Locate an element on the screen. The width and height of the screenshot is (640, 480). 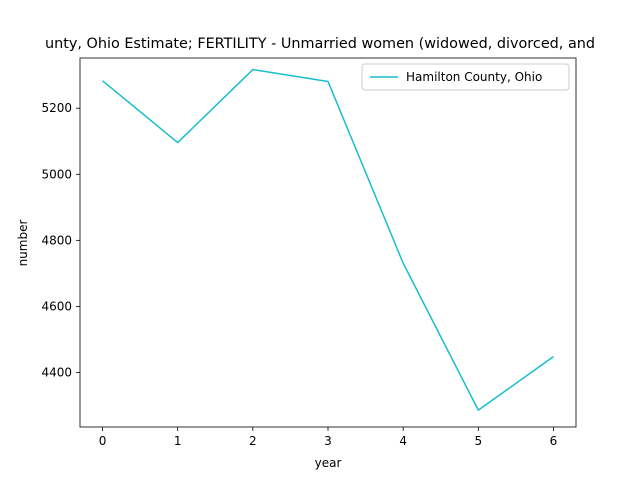
legend-box is located at coordinates (465, 77).